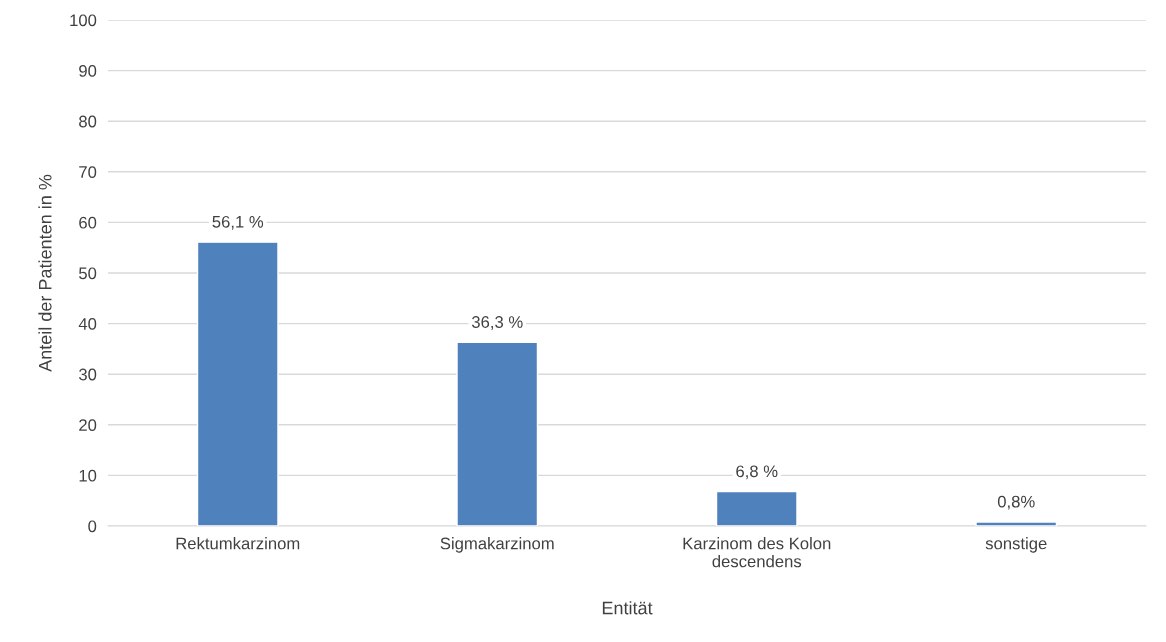  Describe the element at coordinates (88, 71) in the screenshot. I see `y-tick-label: 90` at that location.